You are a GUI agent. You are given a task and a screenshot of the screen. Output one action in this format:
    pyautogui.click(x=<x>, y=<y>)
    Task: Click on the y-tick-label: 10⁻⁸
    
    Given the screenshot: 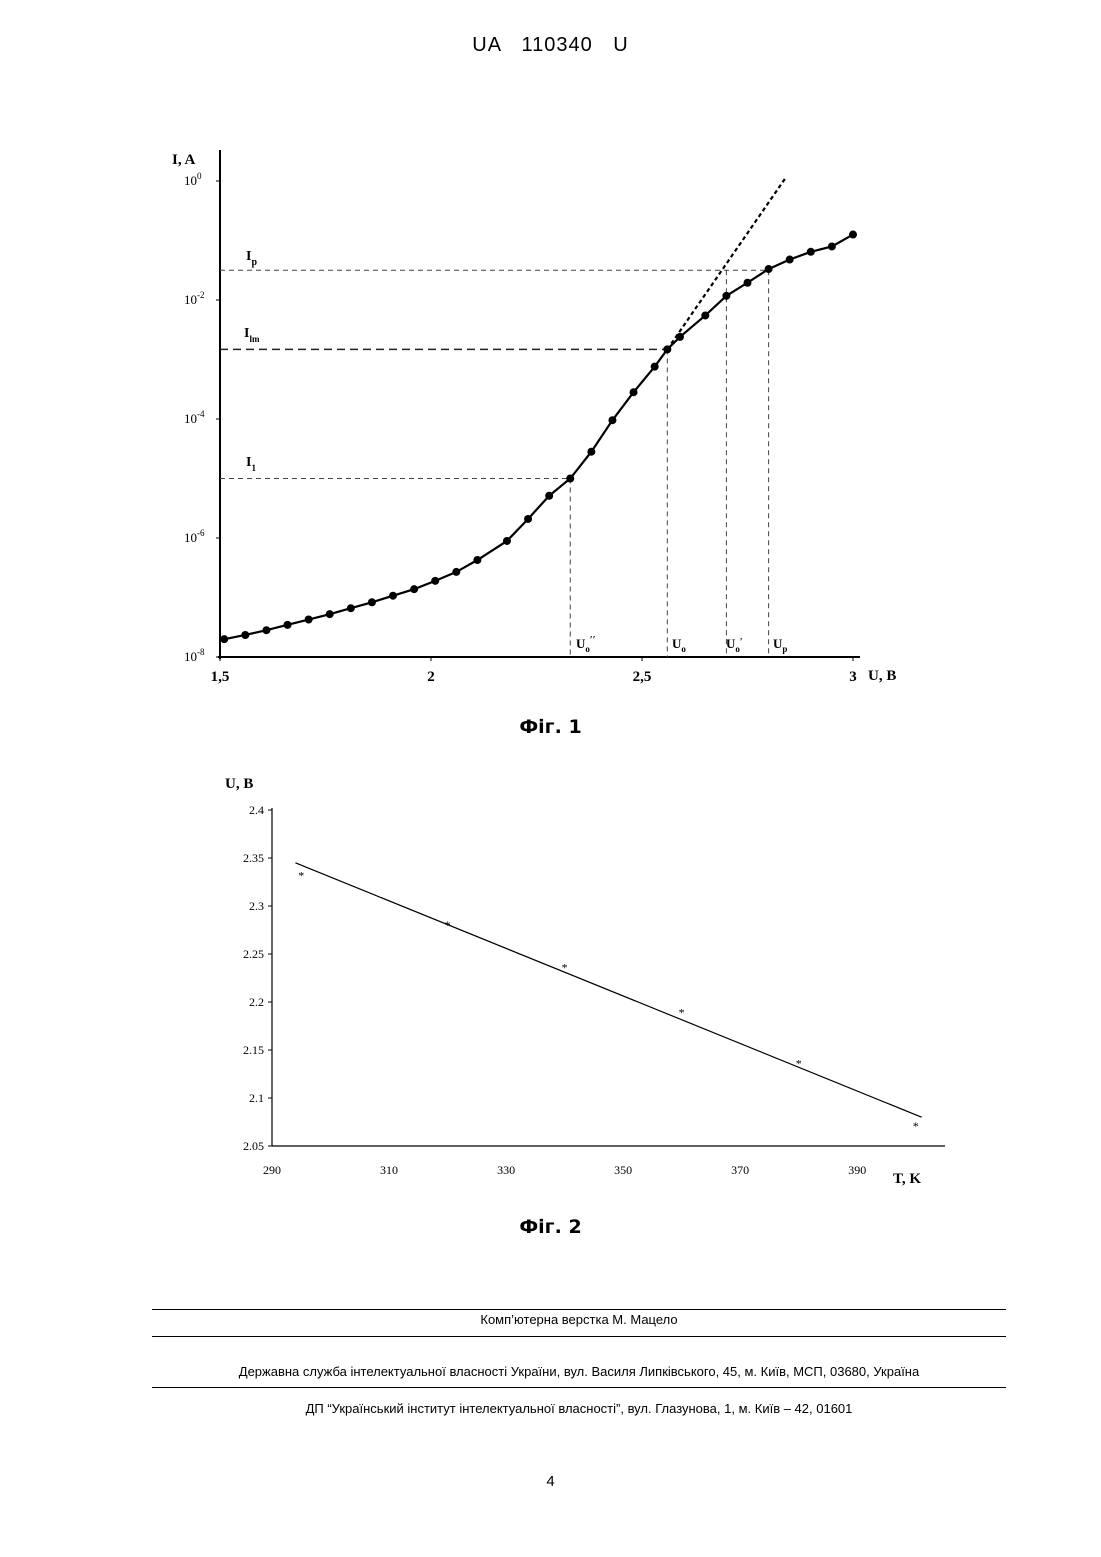 What is the action you would take?
    pyautogui.click(x=194, y=655)
    